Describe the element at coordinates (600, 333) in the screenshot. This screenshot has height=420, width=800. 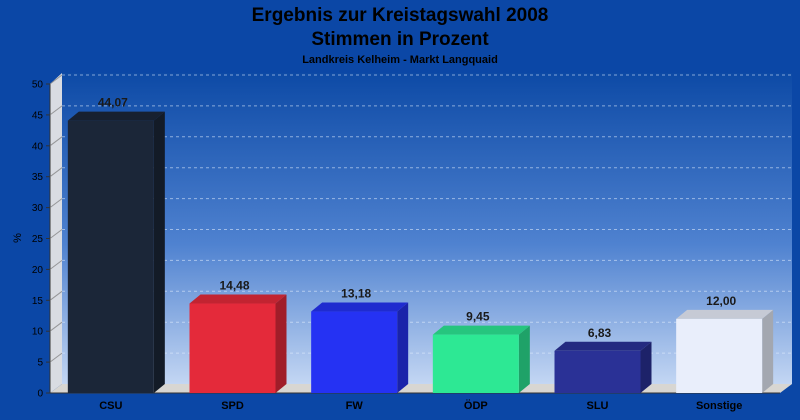
I see `bar-value-label: 6,83` at that location.